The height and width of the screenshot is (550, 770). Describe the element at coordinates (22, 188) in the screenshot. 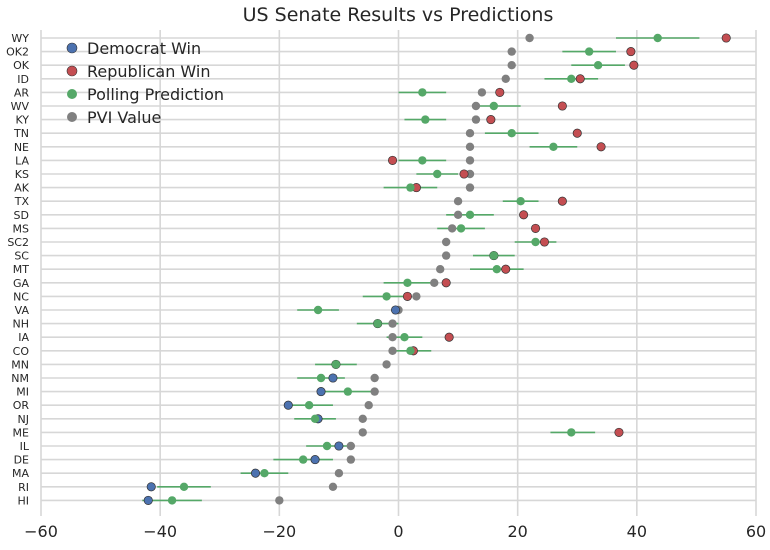

I see `y-tick-label-state: AK` at that location.